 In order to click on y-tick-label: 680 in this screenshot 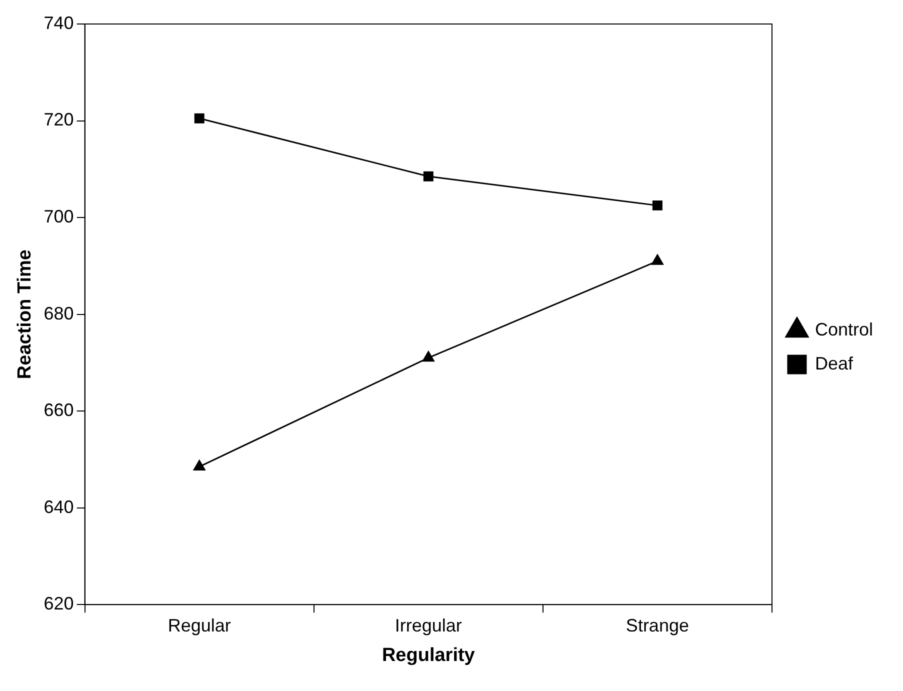, I will do `click(59, 313)`.